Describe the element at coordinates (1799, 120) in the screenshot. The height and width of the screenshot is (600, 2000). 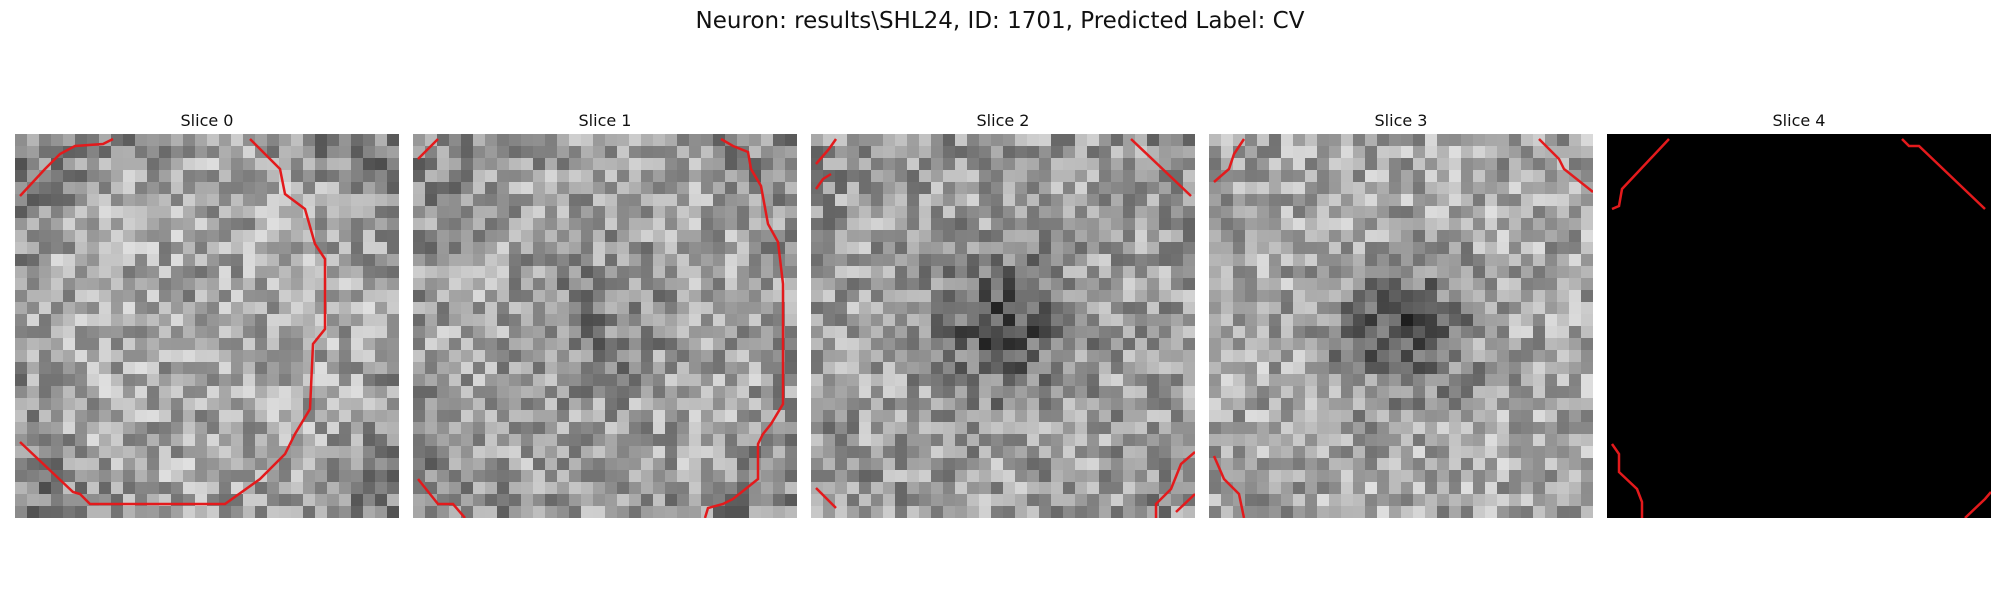
I see `slice-title: Slice 4` at that location.